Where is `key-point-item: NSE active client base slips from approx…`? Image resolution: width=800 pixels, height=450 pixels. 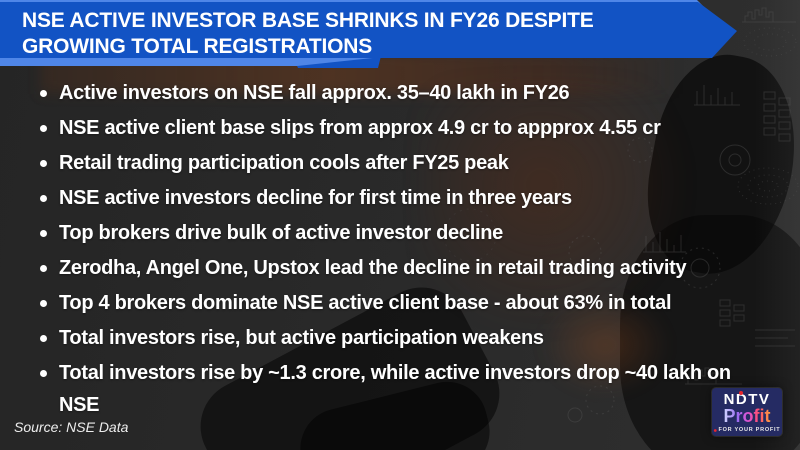 key-point-item: NSE active client base slips from approx… is located at coordinates (401, 128).